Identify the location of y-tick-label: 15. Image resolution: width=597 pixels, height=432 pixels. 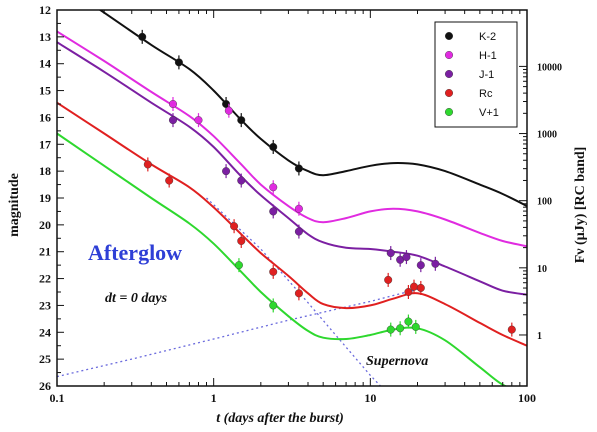
(45, 91).